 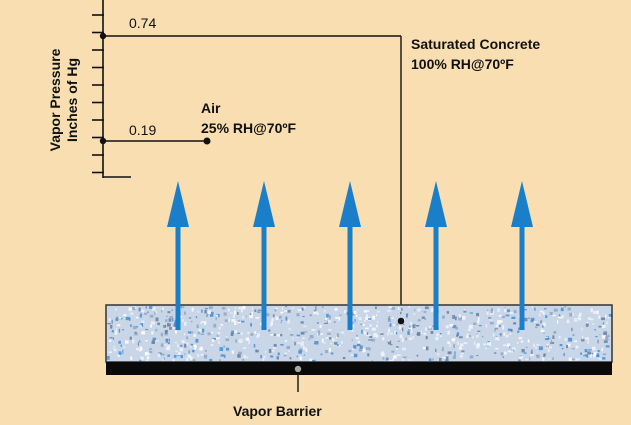 What do you see at coordinates (277, 411) in the screenshot?
I see `vapor-barrier-label: Vapor Barrier` at bounding box center [277, 411].